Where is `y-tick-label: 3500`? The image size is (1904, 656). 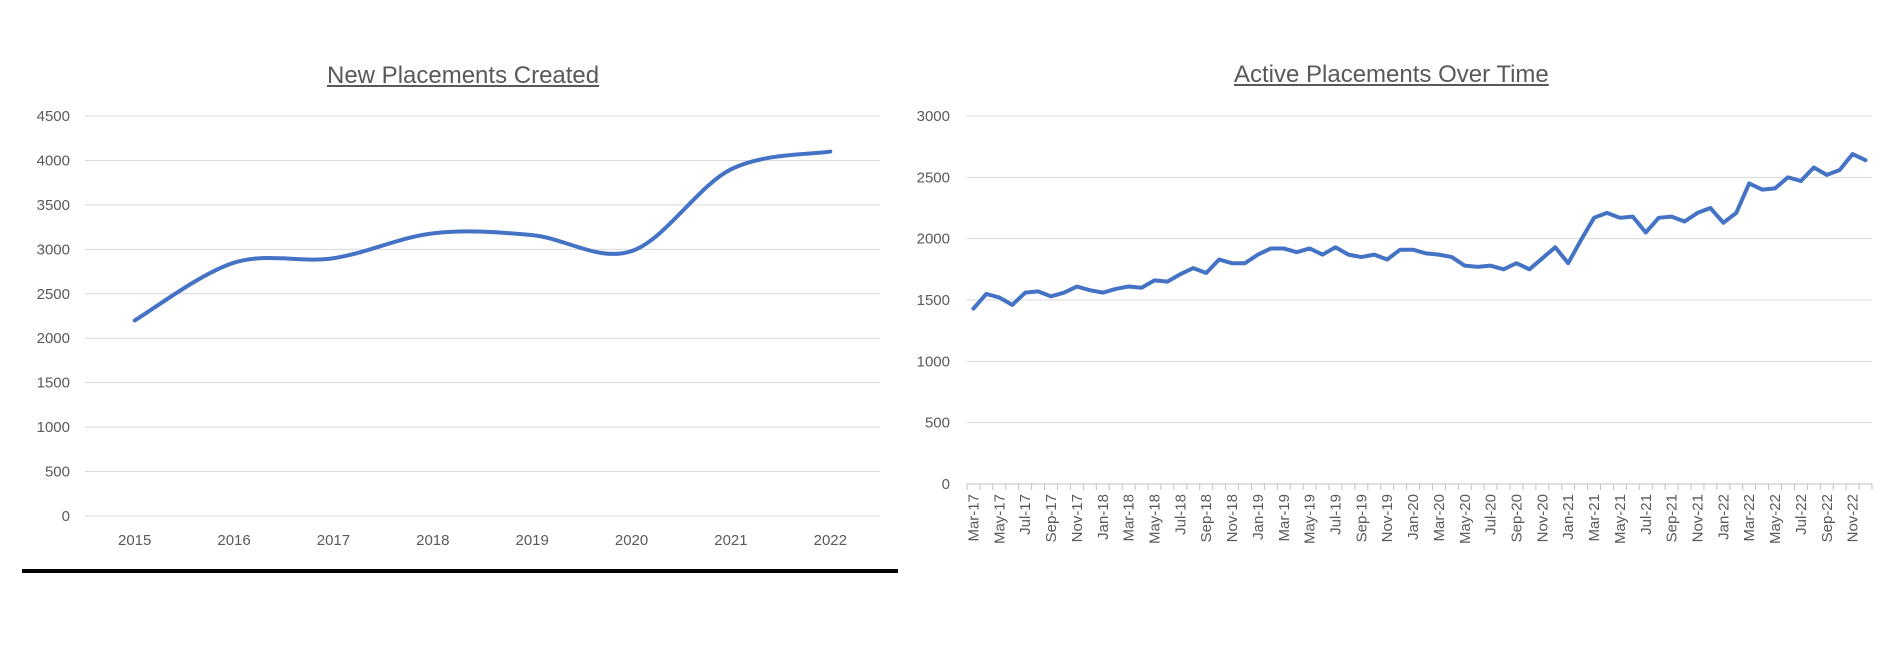 y-tick-label: 3500 is located at coordinates (53, 205).